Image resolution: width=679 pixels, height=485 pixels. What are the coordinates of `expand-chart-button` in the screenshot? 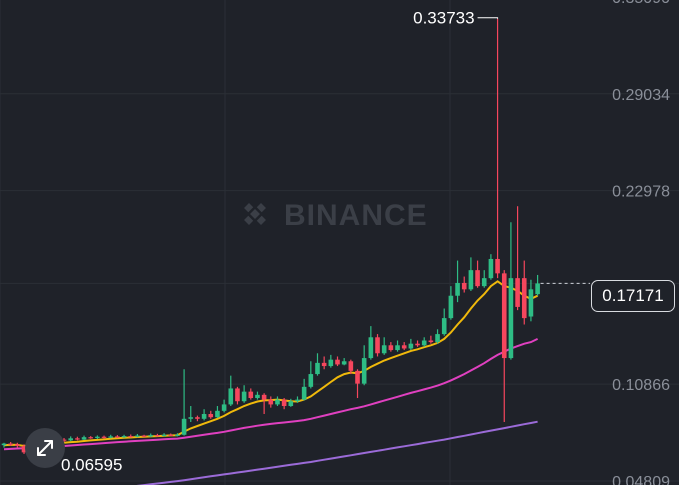 It's located at (45, 448).